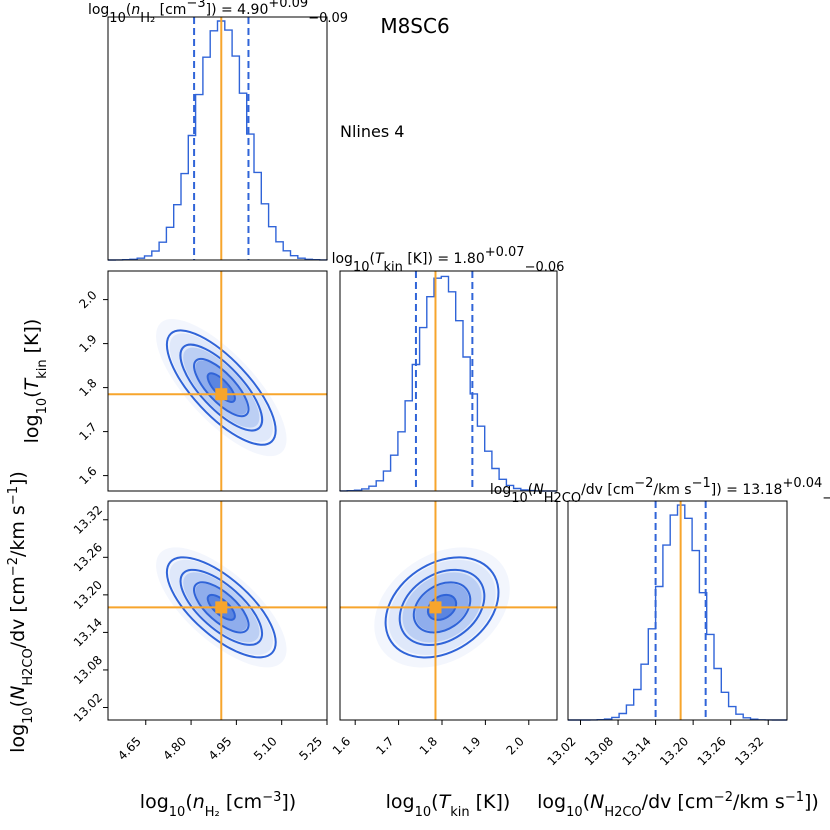 The width and height of the screenshot is (830, 830). I want to click on histogram-nH2, so click(218, 140).